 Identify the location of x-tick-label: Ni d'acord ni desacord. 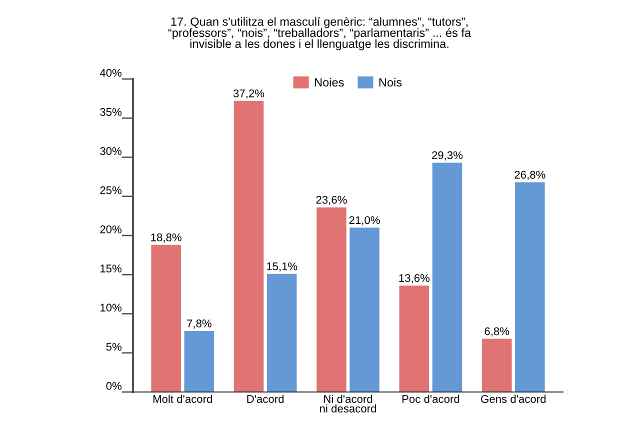
(348, 403).